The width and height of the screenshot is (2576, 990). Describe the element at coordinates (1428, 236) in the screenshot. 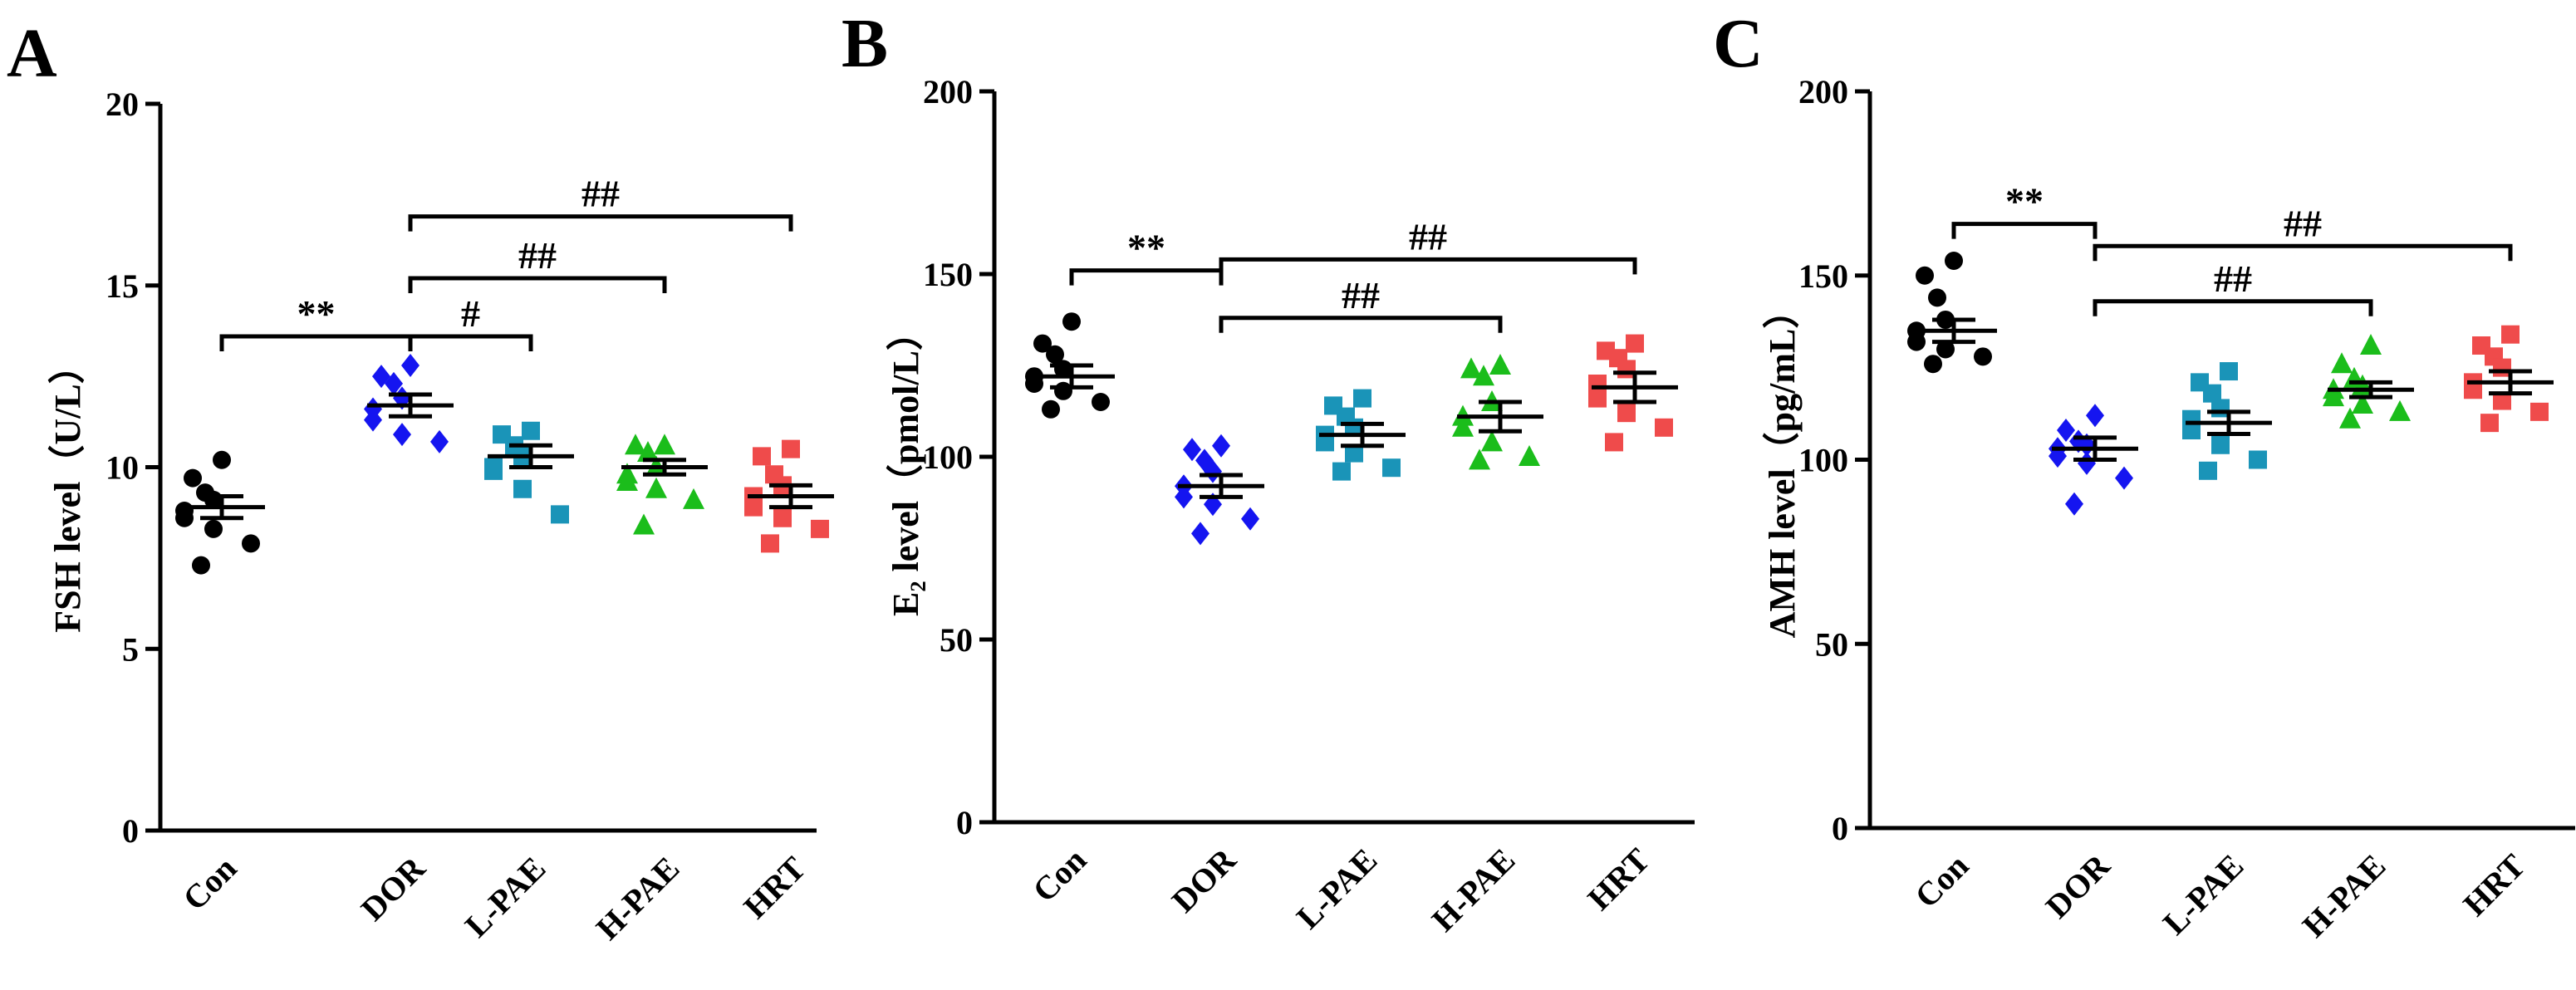

I see `panel-b-sig-label-dor-hrt: ##` at that location.